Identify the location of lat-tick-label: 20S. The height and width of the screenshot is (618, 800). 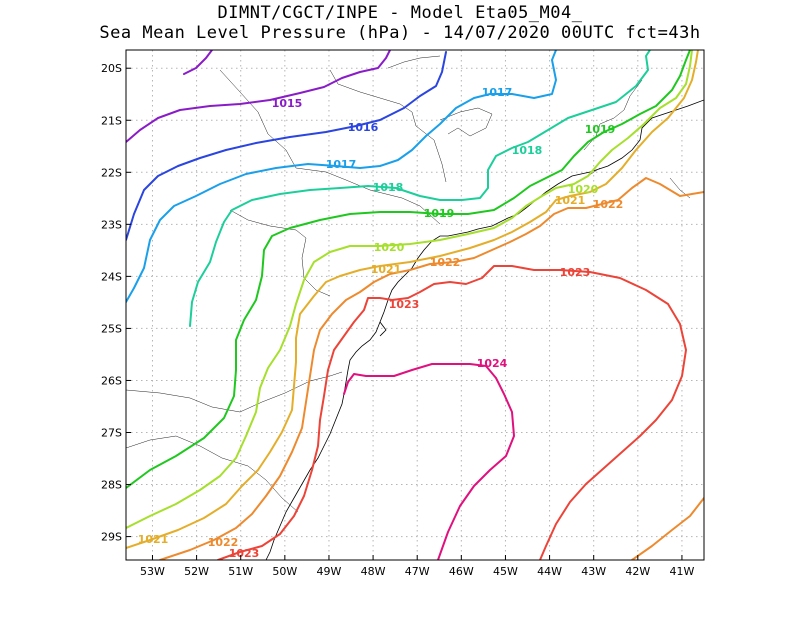
(111, 68).